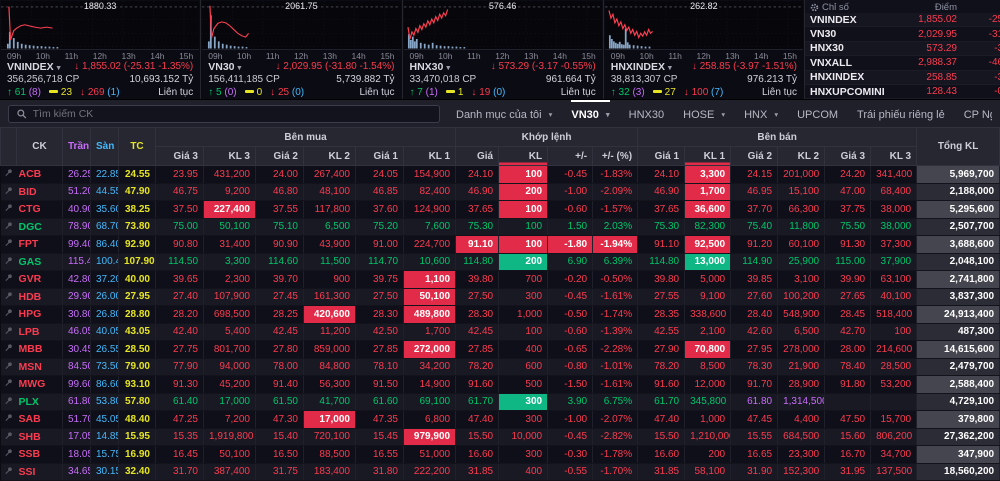 The height and width of the screenshot is (481, 1000). Describe the element at coordinates (229, 174) in the screenshot. I see `bid-vol-3: 431,200` at that location.